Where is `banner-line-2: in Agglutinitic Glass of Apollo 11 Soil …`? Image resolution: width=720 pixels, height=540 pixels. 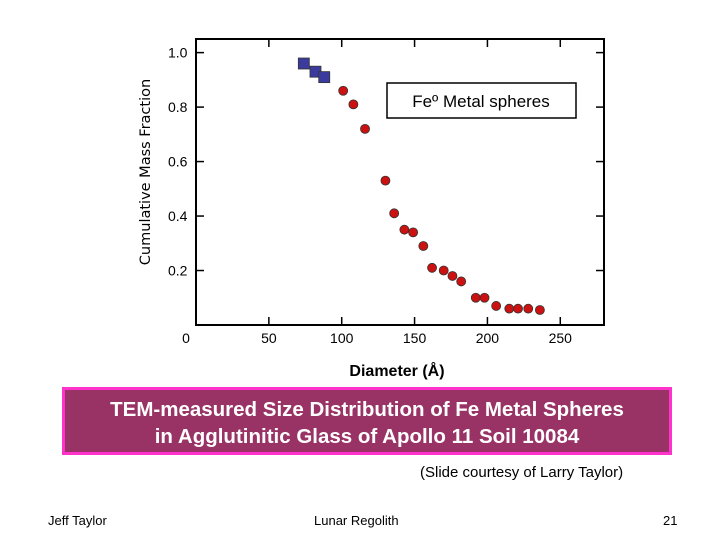 banner-line-2: in Agglutinitic Glass of Apollo 11 Soil … is located at coordinates (367, 436).